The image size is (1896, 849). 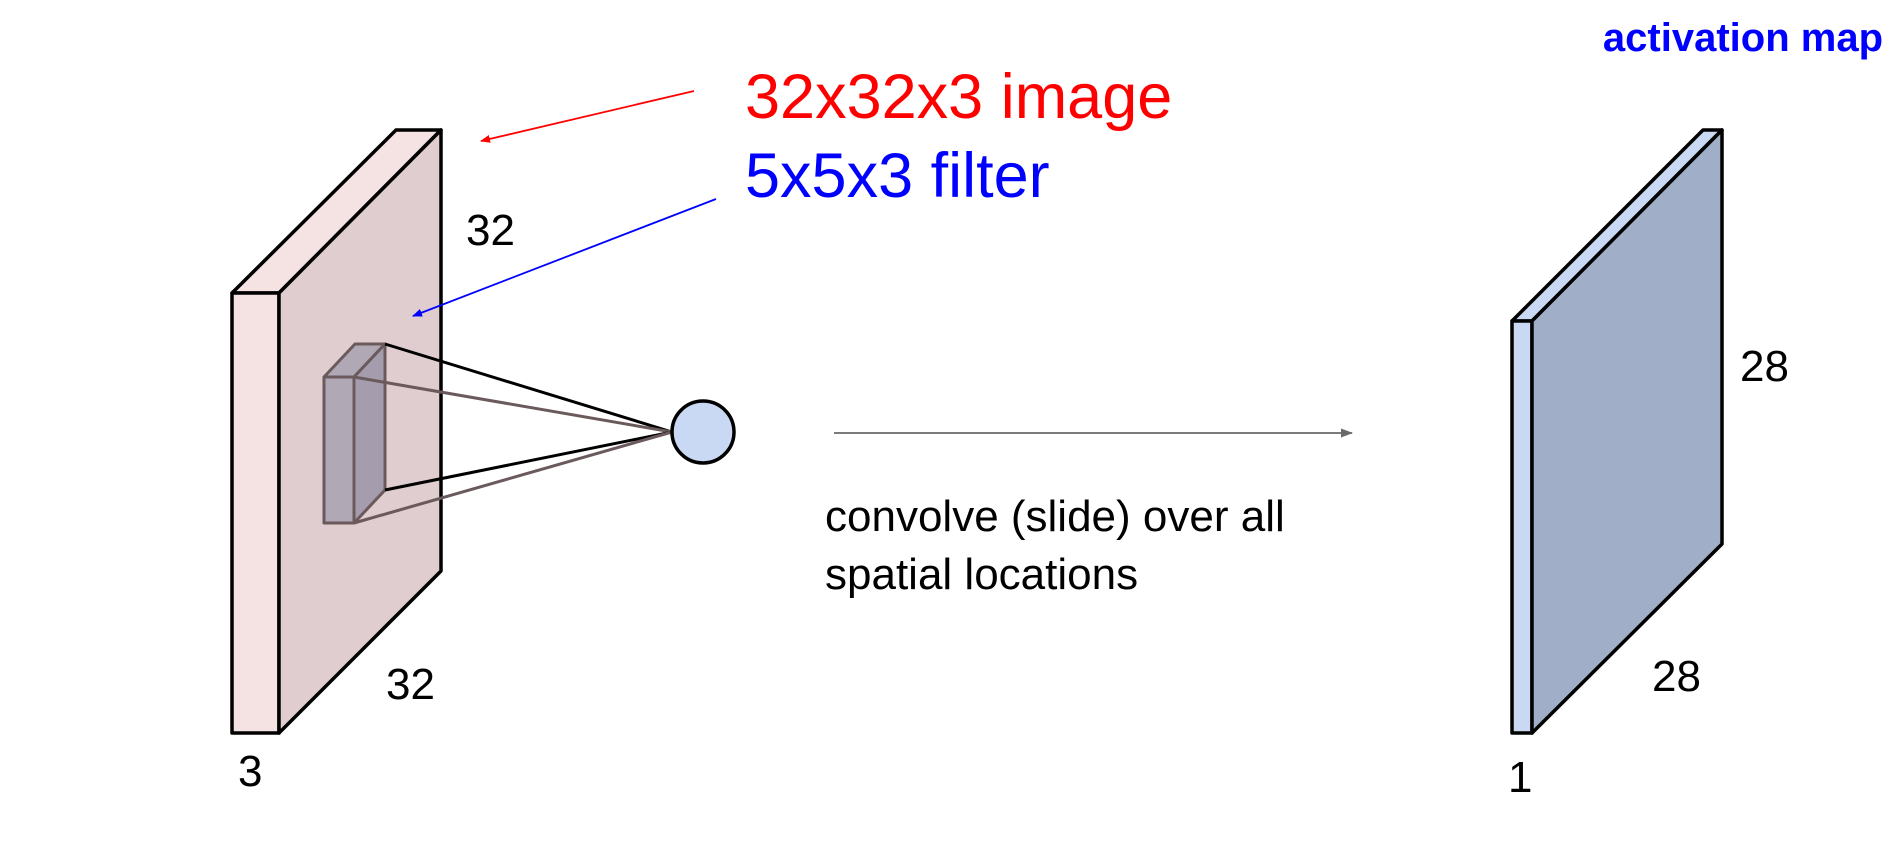 I want to click on activation-map-front-face, so click(x=1627, y=431).